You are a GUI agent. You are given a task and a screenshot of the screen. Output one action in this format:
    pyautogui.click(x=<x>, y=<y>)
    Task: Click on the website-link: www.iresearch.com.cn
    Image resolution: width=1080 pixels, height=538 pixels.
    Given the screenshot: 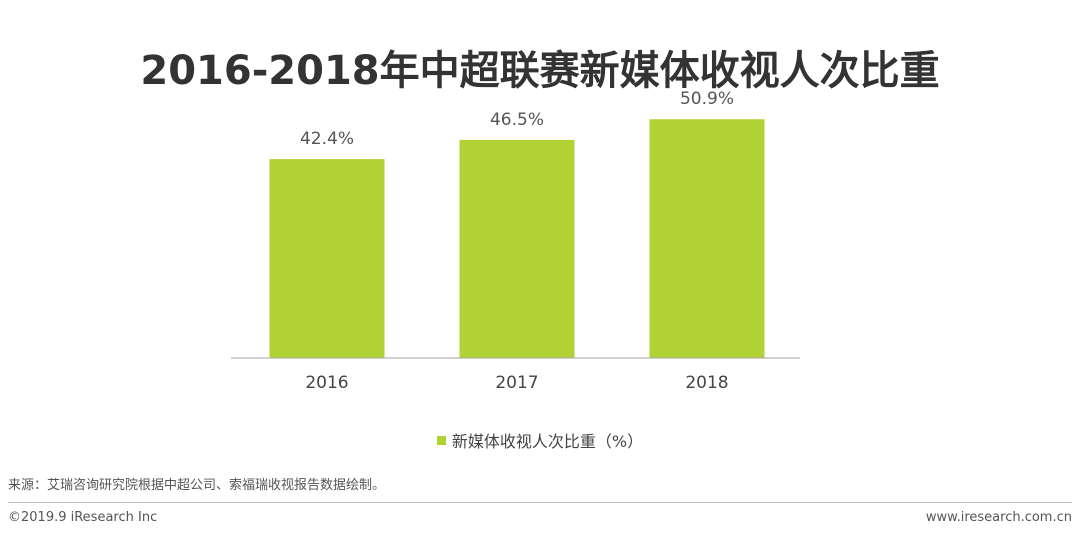 What is the action you would take?
    pyautogui.click(x=998, y=517)
    